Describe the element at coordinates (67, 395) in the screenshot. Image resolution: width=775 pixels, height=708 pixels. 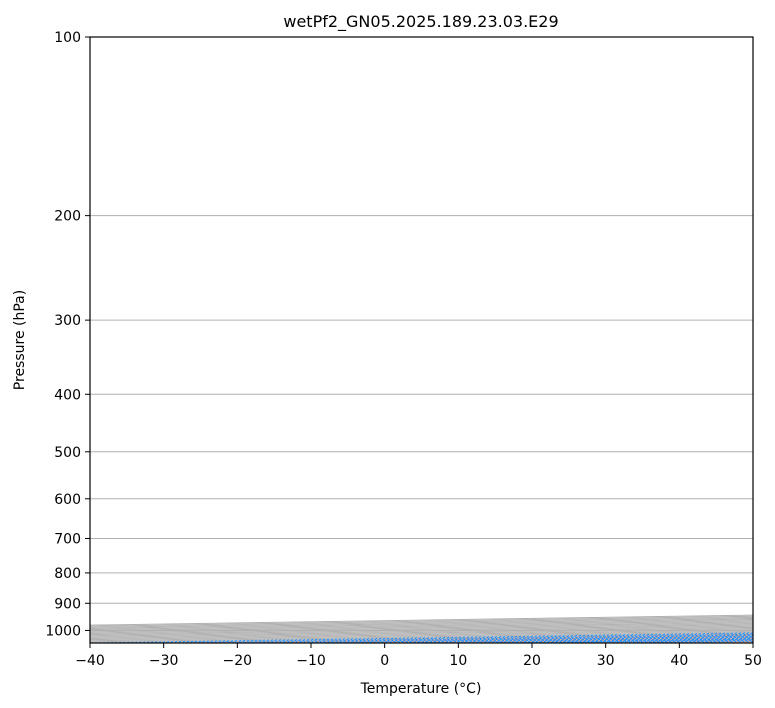
I see `y-tick-label: 400` at that location.